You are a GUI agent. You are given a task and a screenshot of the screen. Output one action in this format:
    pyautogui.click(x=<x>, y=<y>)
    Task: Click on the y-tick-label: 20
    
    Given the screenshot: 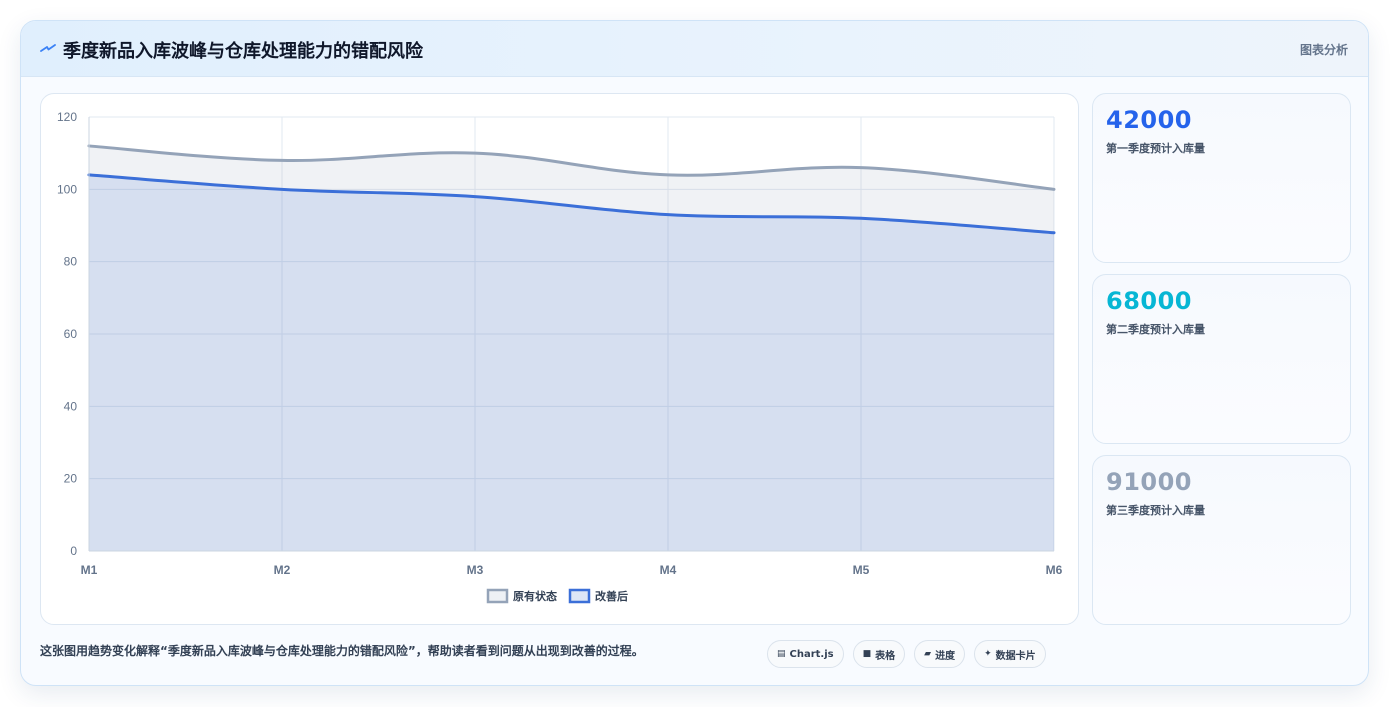 What is the action you would take?
    pyautogui.click(x=71, y=479)
    